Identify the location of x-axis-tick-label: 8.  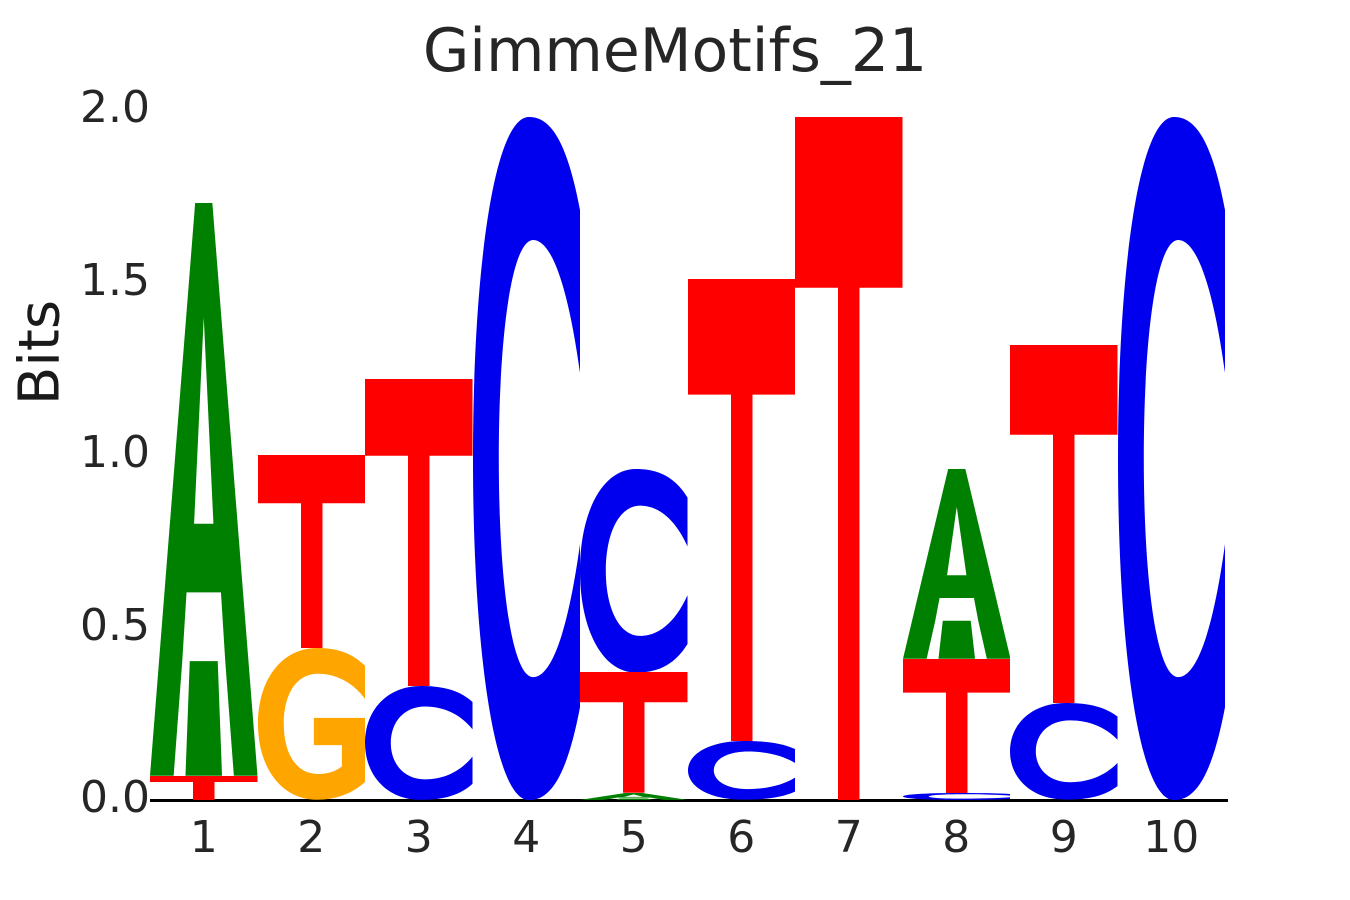
(956, 837).